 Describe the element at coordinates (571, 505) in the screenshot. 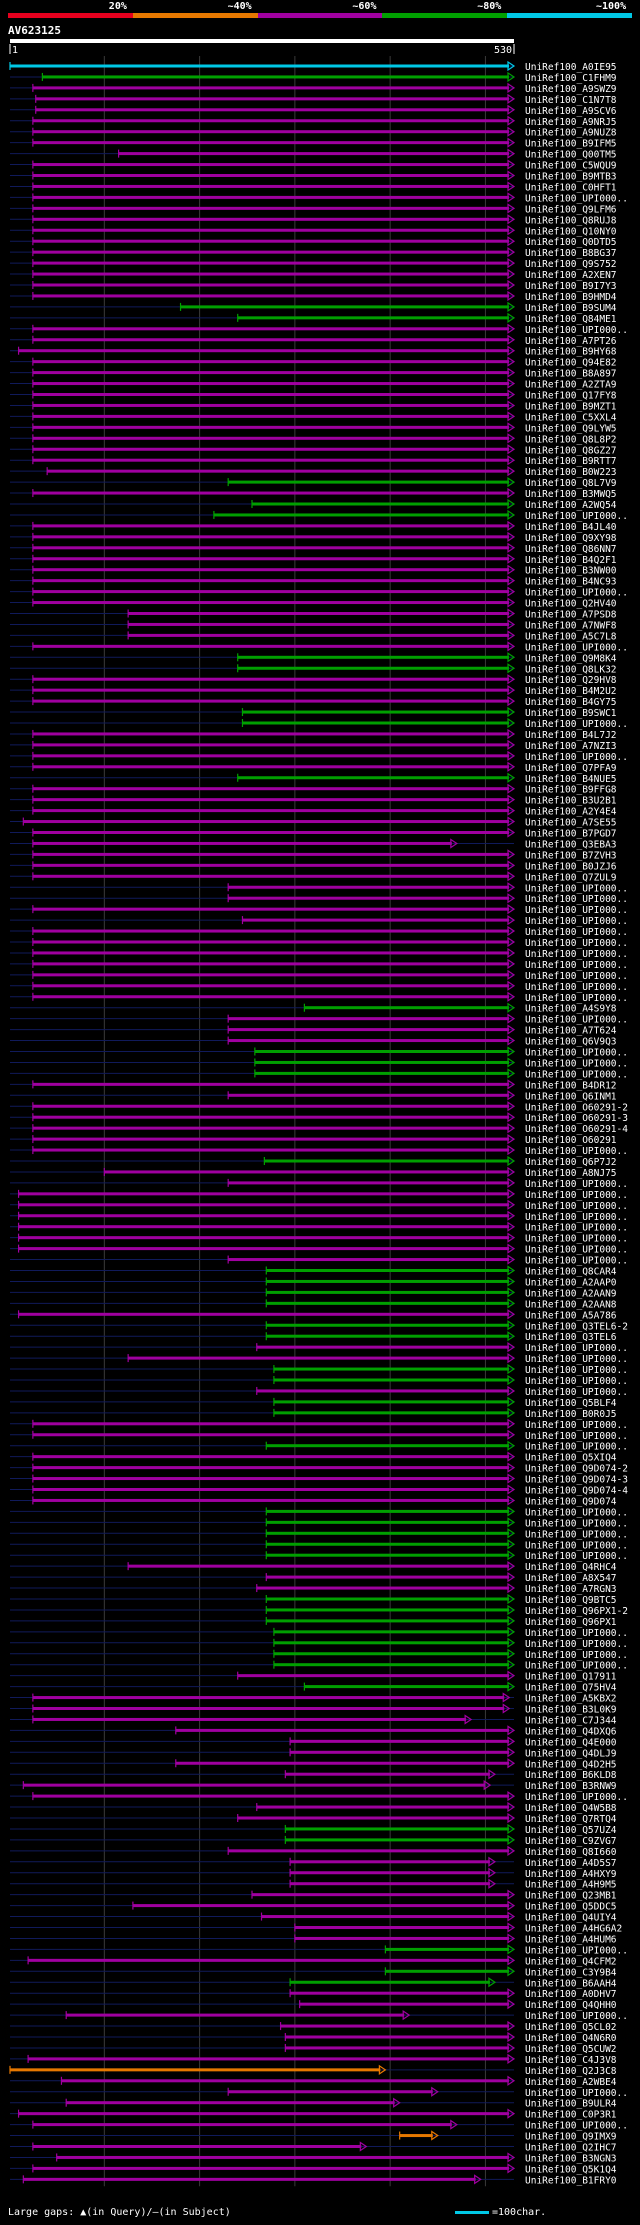

I see `hit-label: UniRef100_A2WQ54` at that location.